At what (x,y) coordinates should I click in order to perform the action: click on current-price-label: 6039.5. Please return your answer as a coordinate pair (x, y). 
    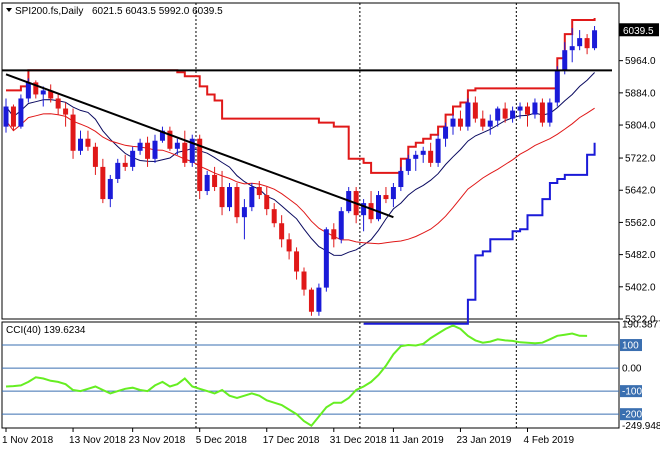
    Looking at the image, I should click on (638, 31).